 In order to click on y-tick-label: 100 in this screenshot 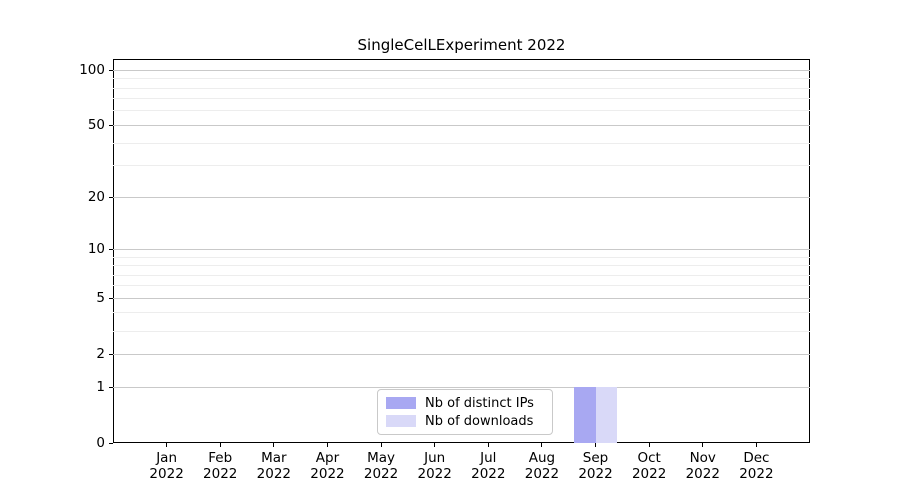, I will do `click(92, 70)`.